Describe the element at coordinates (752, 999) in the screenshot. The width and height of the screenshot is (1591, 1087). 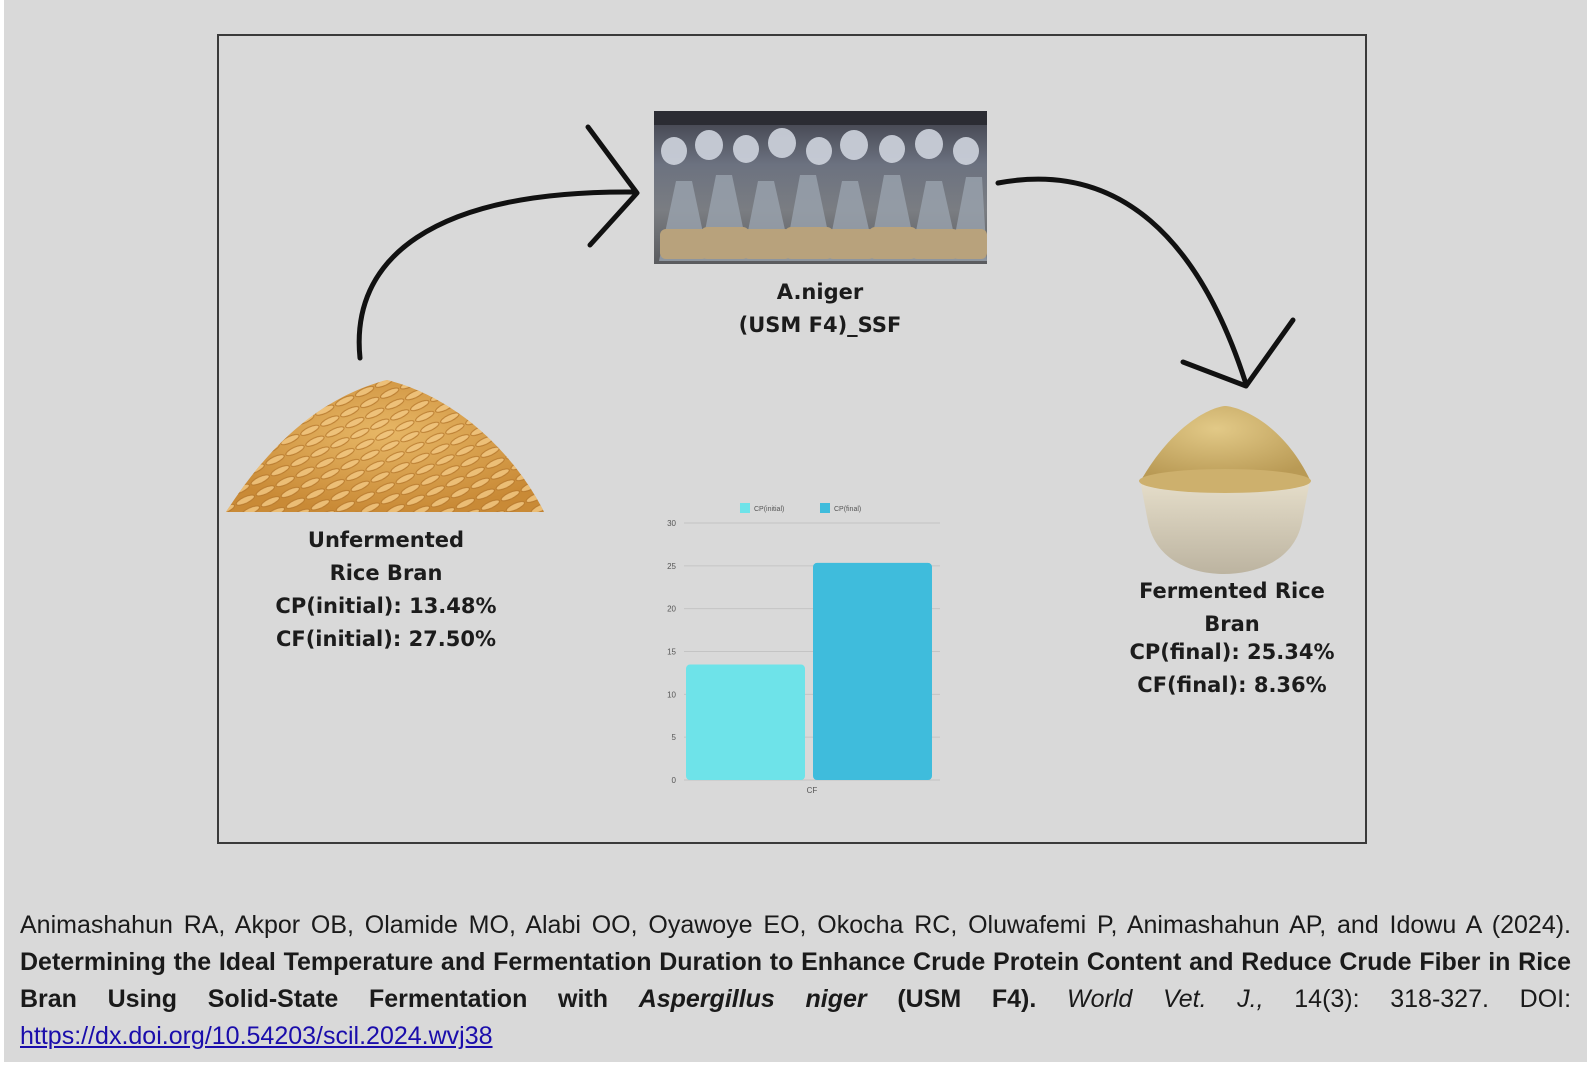
I see `caption-species: Aspergillus niger` at that location.